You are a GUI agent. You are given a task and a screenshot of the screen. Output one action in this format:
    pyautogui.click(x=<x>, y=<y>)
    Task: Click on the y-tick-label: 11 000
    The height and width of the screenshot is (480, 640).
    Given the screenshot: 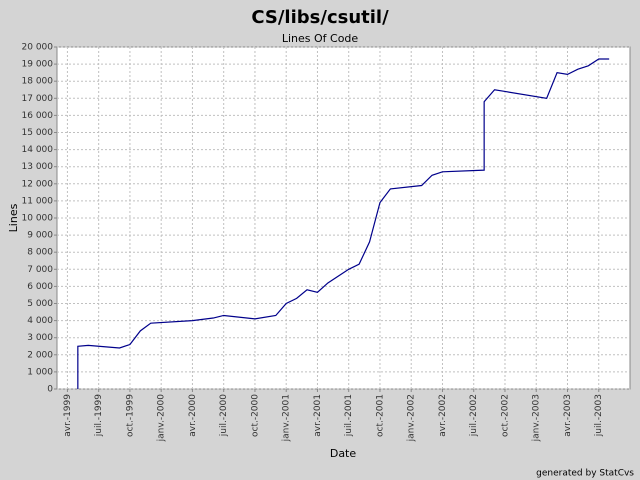 What is the action you would take?
    pyautogui.click(x=38, y=201)
    